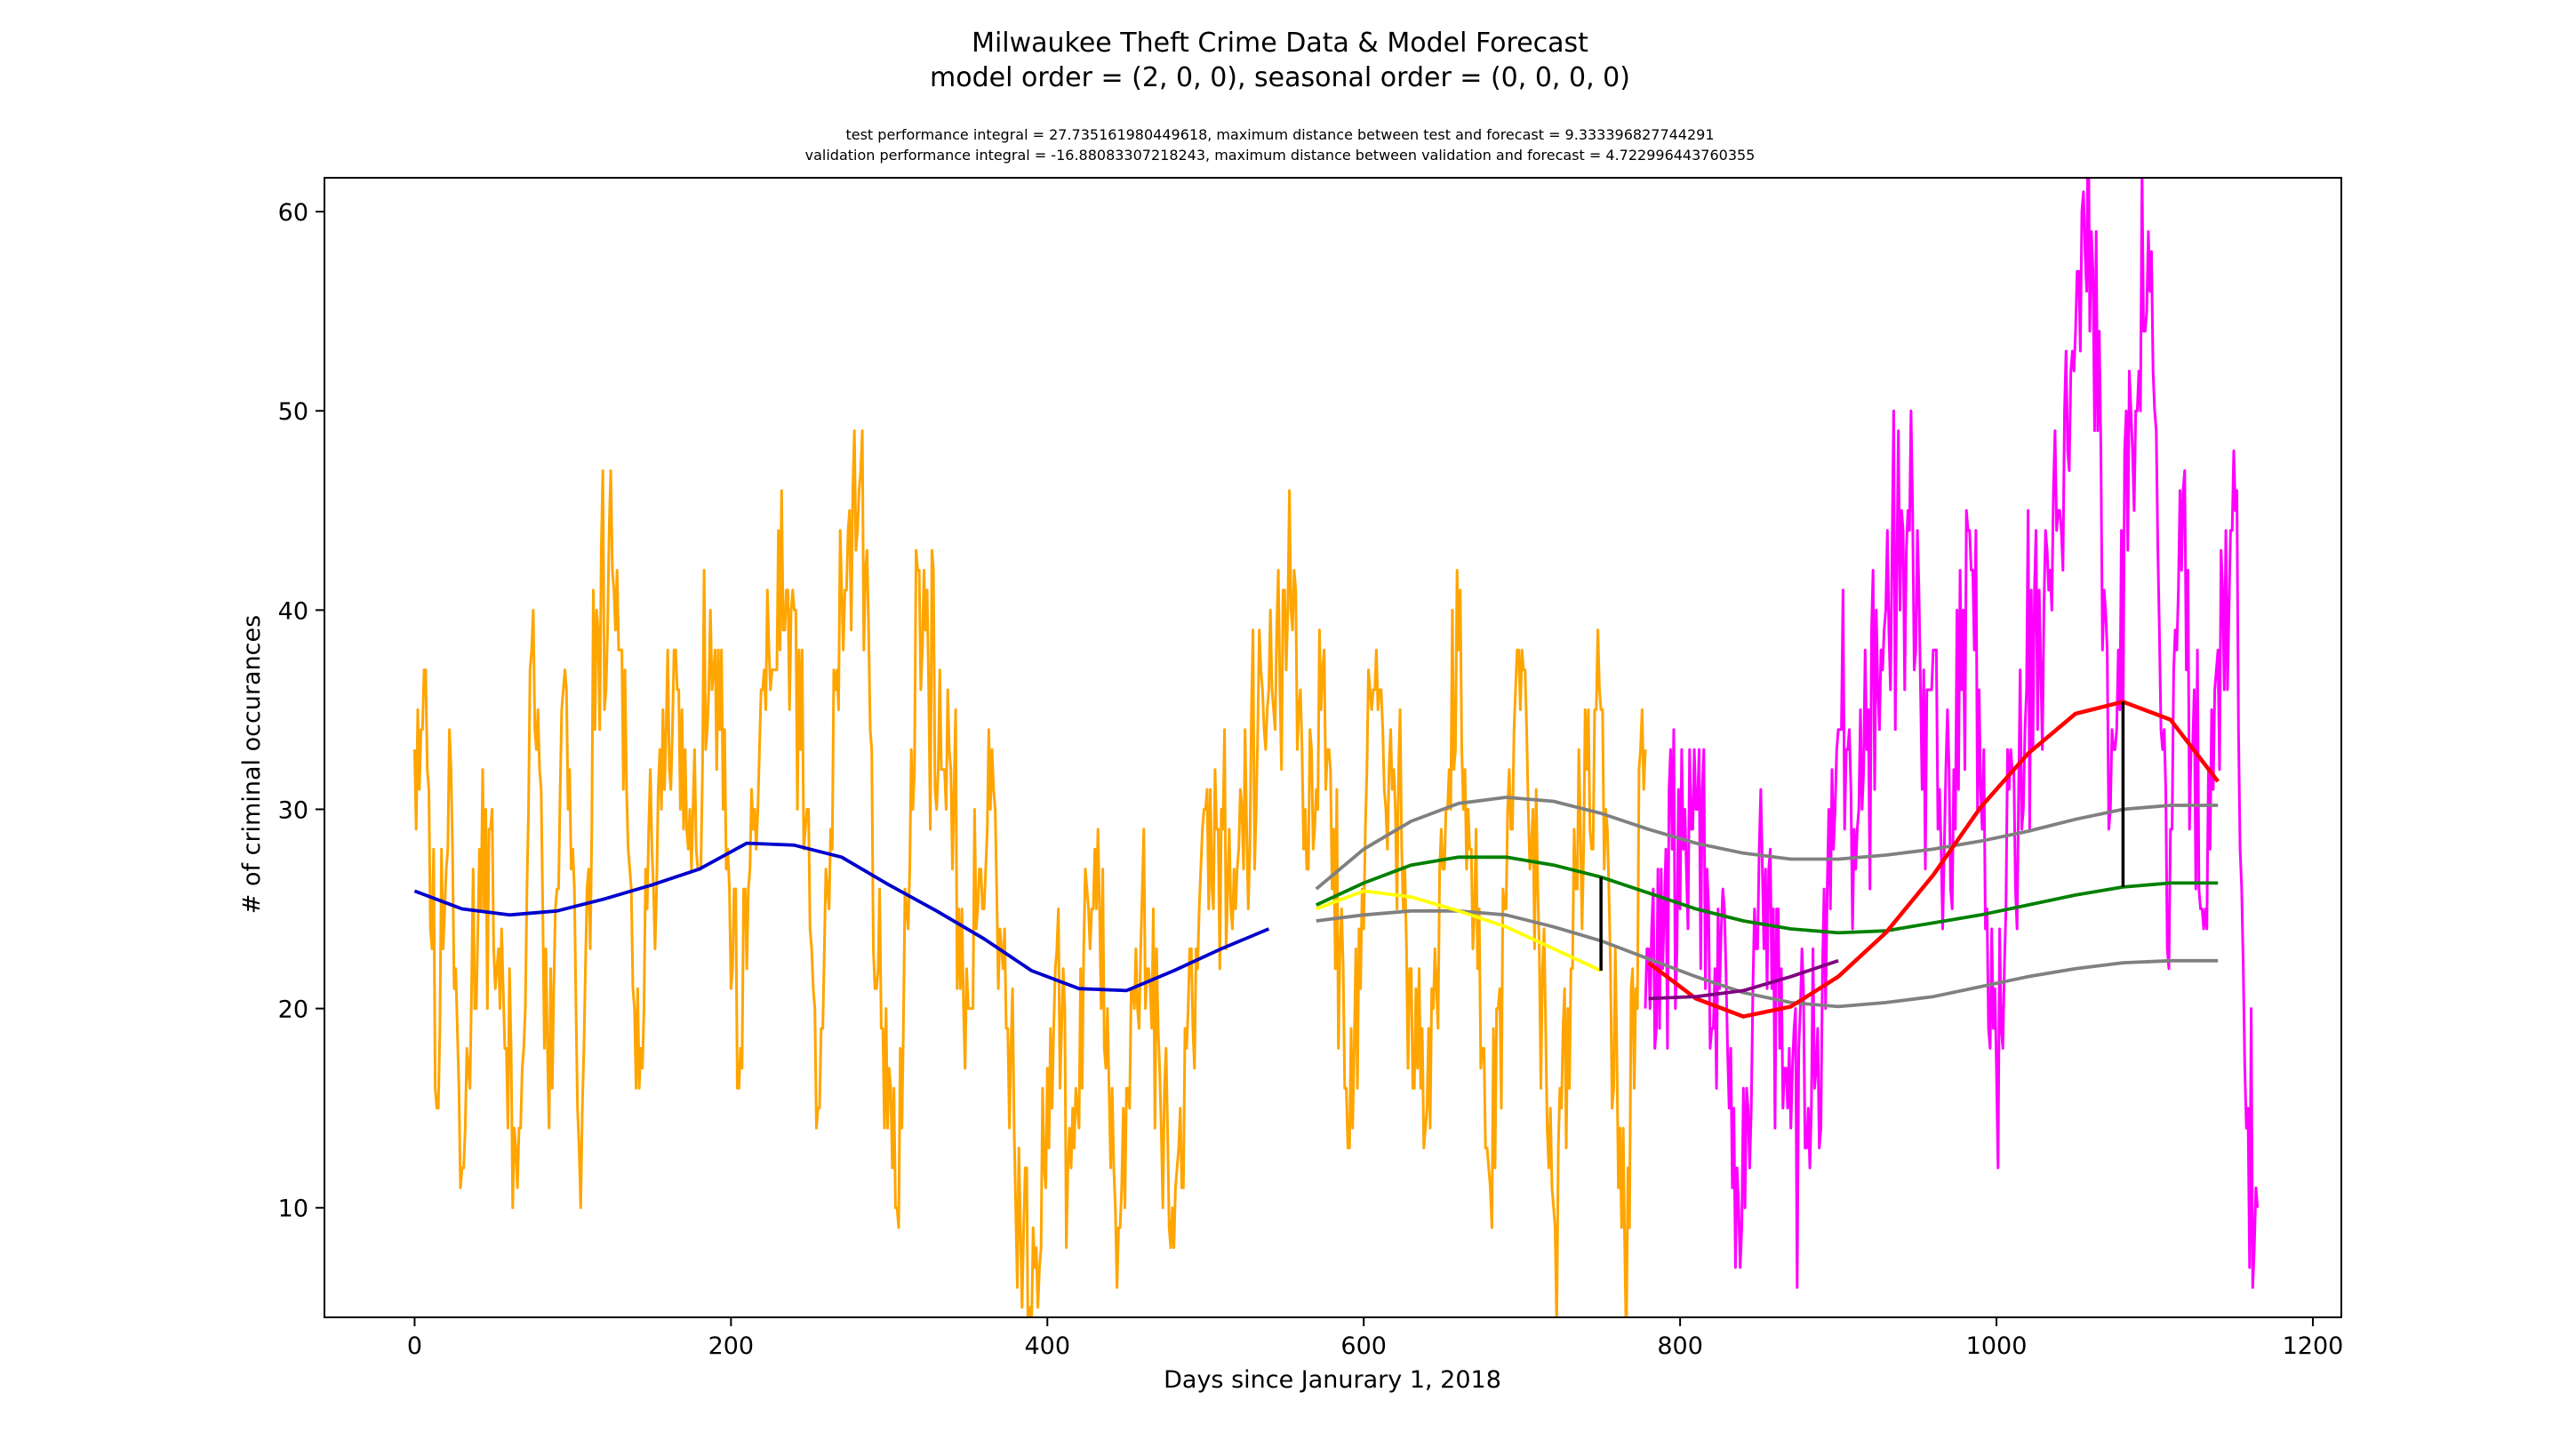 The width and height of the screenshot is (2560, 1456). I want to click on series-test-forecast-overlap-line, so click(1743, 979).